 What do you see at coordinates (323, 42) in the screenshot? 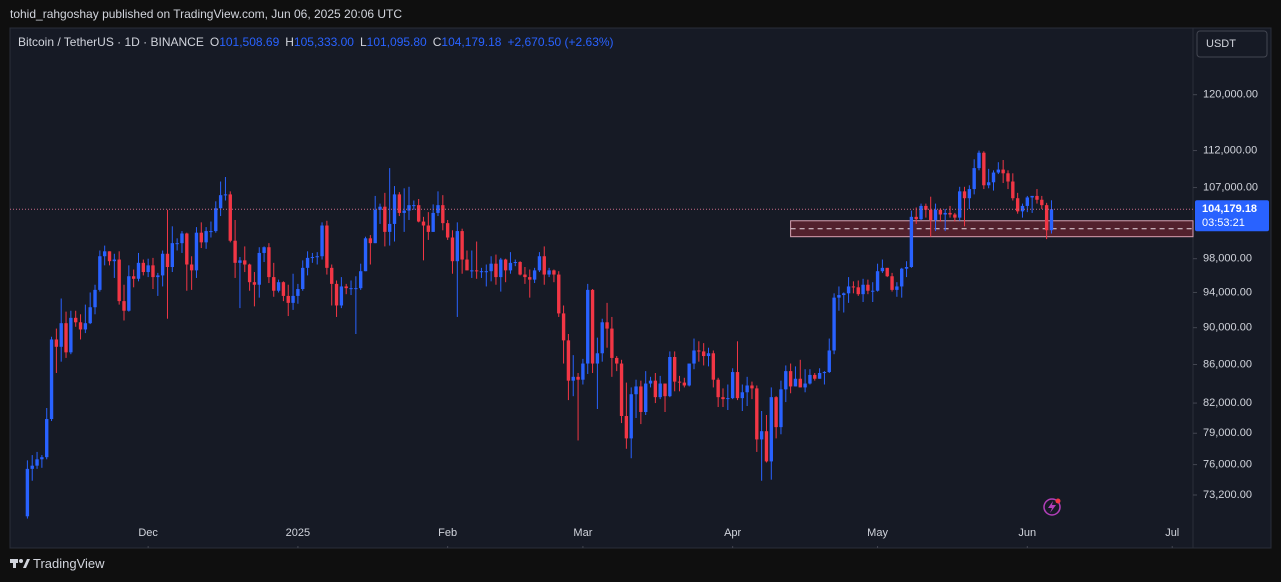
I see `legend-value: 105,333.00` at bounding box center [323, 42].